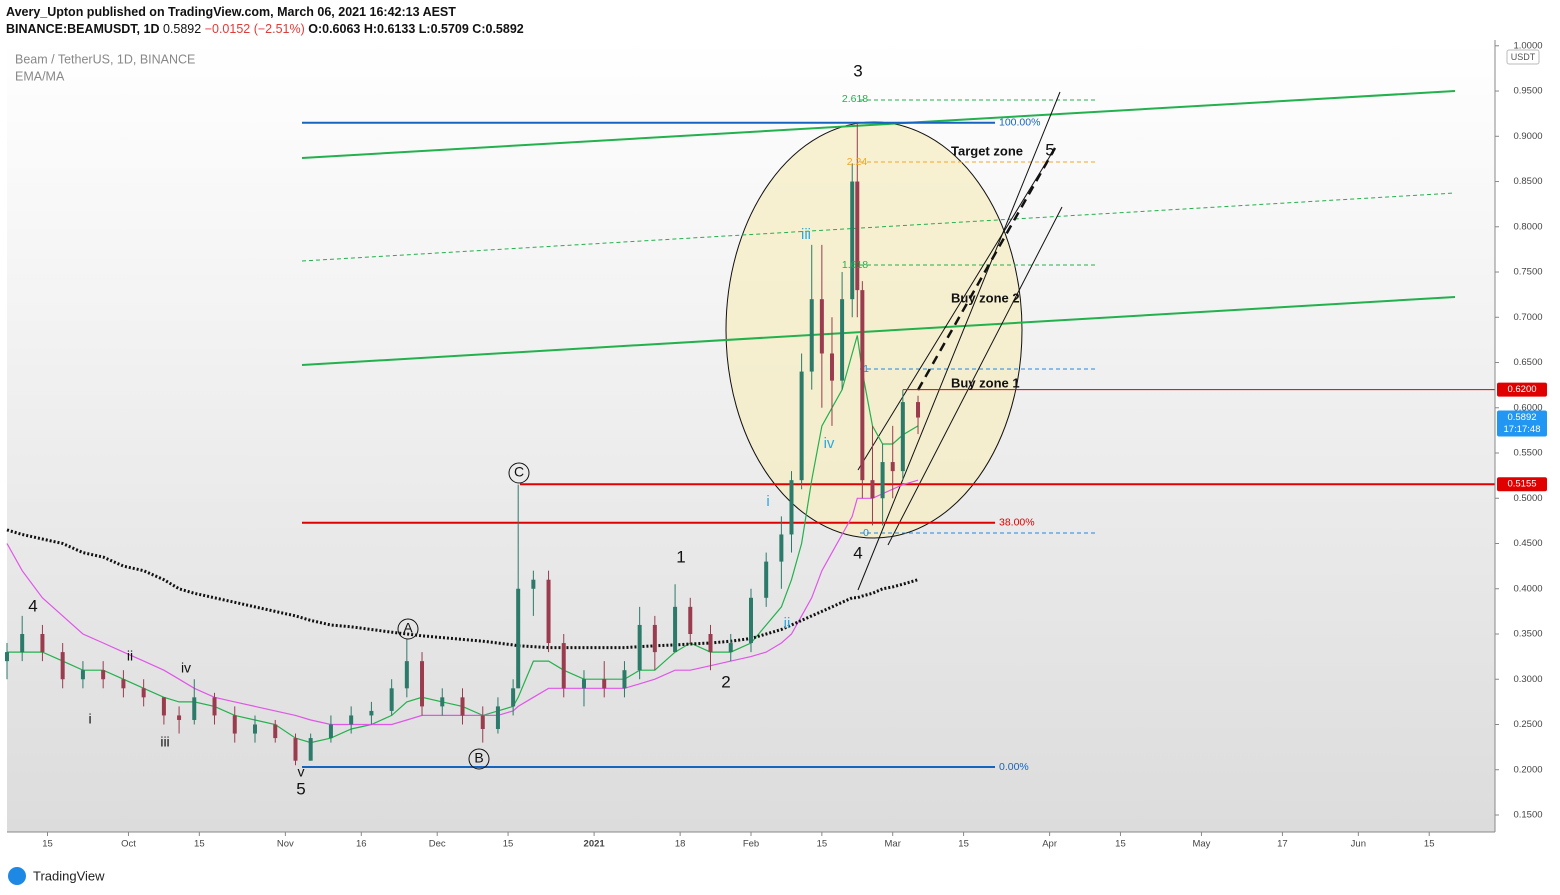 This screenshot has width=1560, height=895. Describe the element at coordinates (254, 29) in the screenshot. I see `change: −0.0152 (−2.51%)` at that location.